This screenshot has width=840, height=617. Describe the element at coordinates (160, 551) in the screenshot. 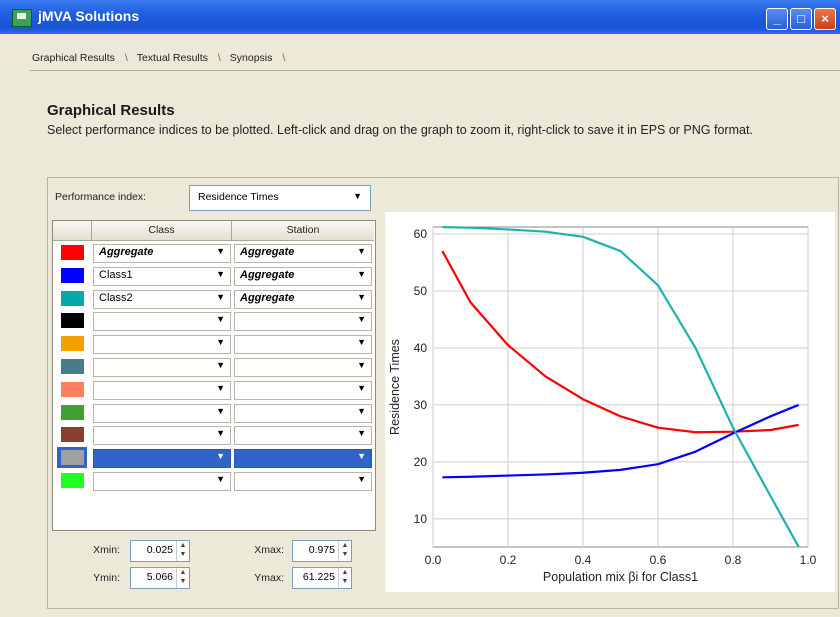

I see `xmin-spinner: 0.025 ▲ ▼` at that location.